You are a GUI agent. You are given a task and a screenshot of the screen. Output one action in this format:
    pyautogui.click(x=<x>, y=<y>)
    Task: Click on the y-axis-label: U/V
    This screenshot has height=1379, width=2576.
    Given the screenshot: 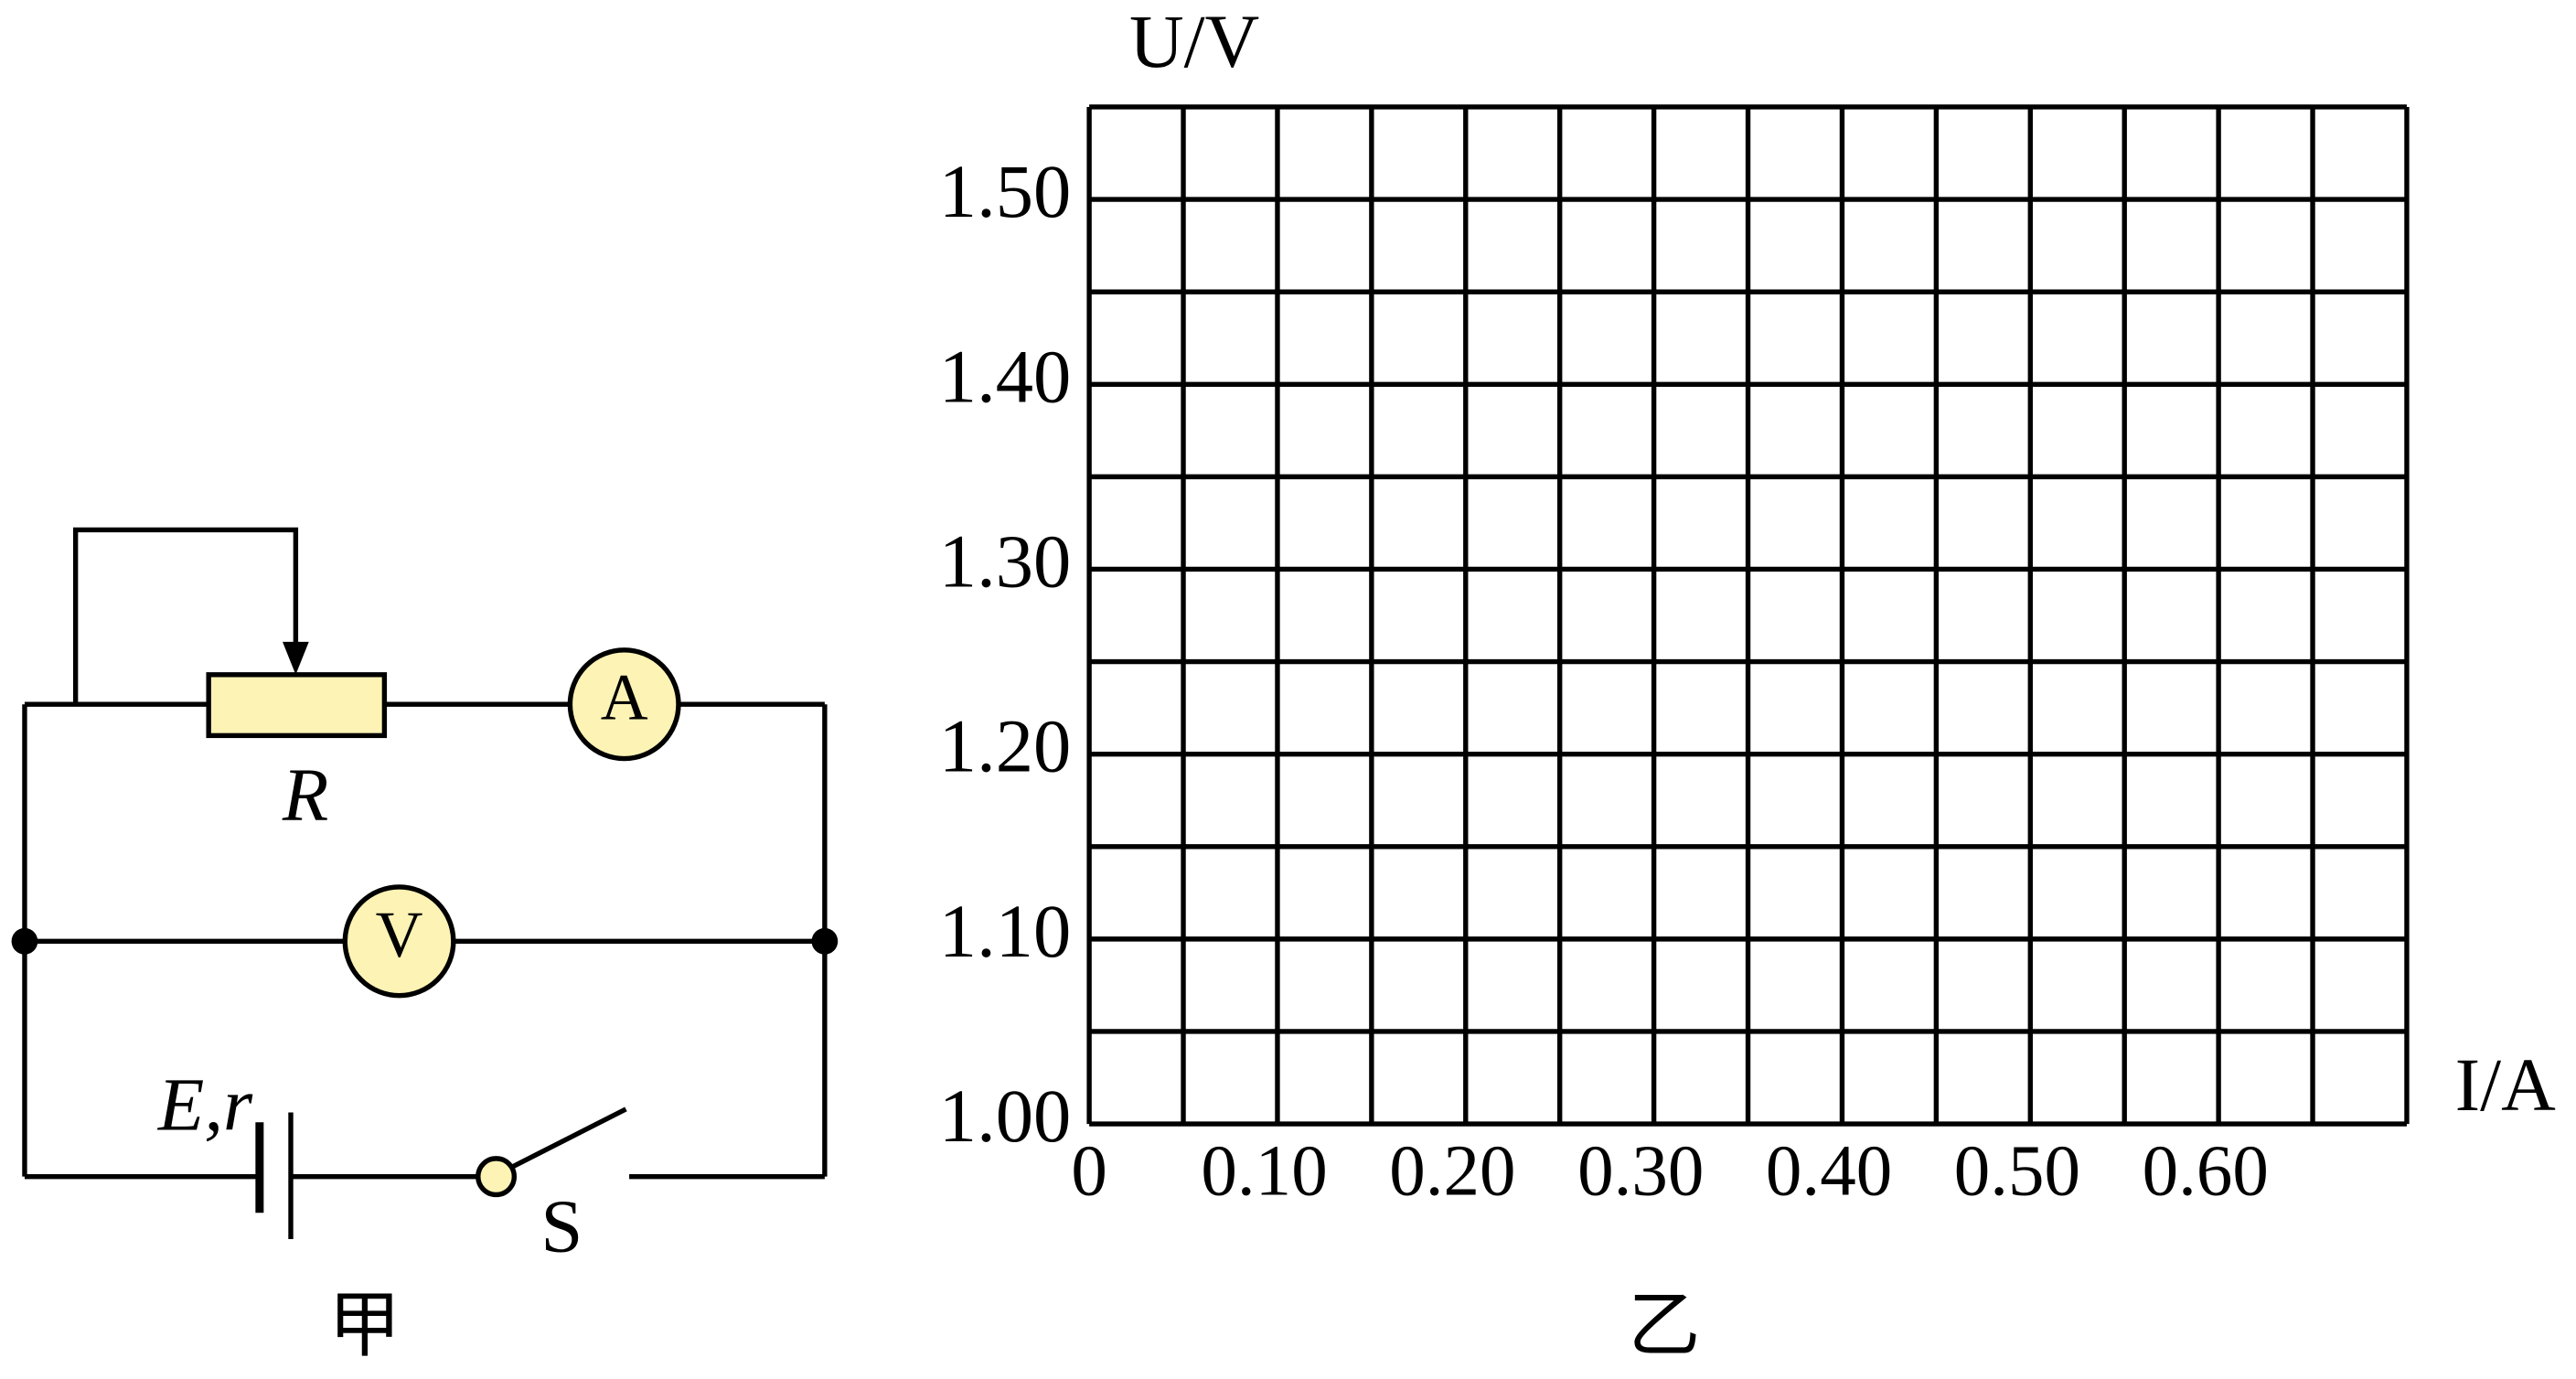 What is the action you would take?
    pyautogui.click(x=1194, y=41)
    